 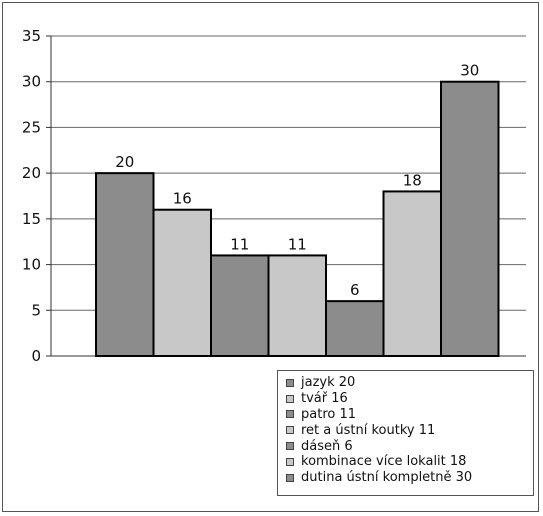 What do you see at coordinates (387, 478) in the screenshot?
I see `legend-label: dutina ústní kompletně 30` at bounding box center [387, 478].